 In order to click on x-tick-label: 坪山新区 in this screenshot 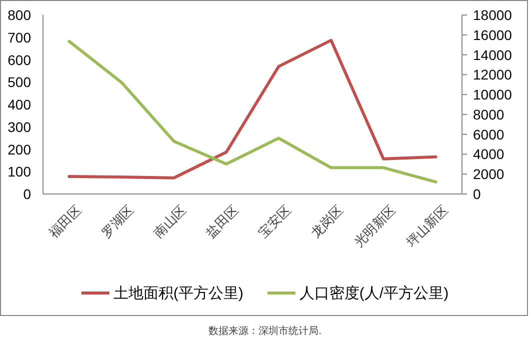, I will do `click(426, 226)`.